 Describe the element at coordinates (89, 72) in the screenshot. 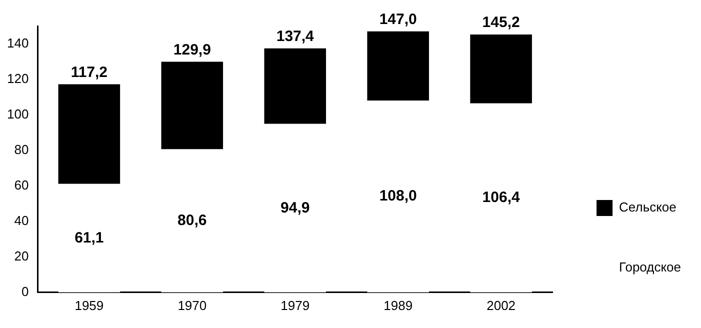

I see `total-label: 117,2` at that location.